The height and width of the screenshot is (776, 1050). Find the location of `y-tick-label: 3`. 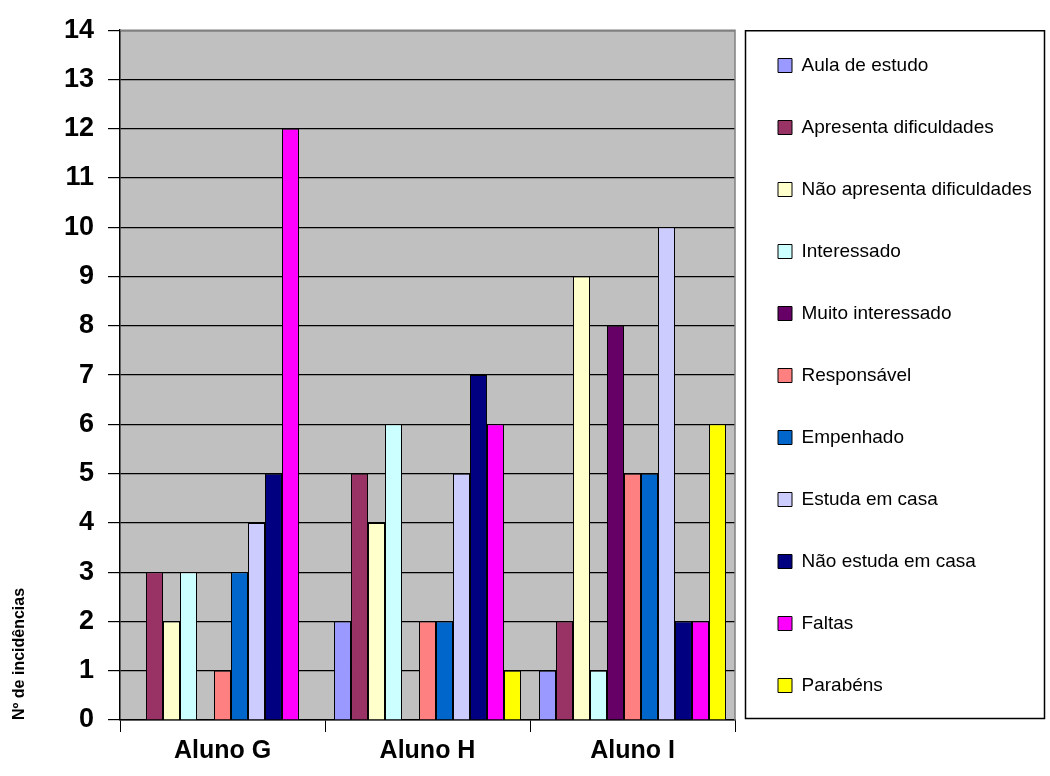

y-tick-label: 3 is located at coordinates (86, 570).